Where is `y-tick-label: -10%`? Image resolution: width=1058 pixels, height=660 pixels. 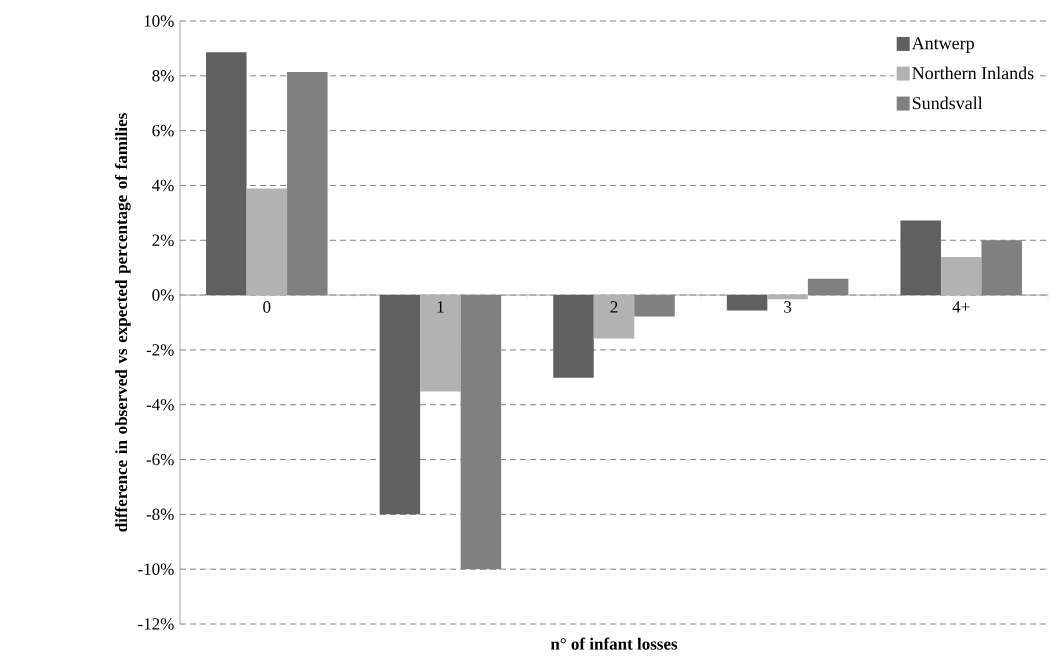 y-tick-label: -10% is located at coordinates (156, 569).